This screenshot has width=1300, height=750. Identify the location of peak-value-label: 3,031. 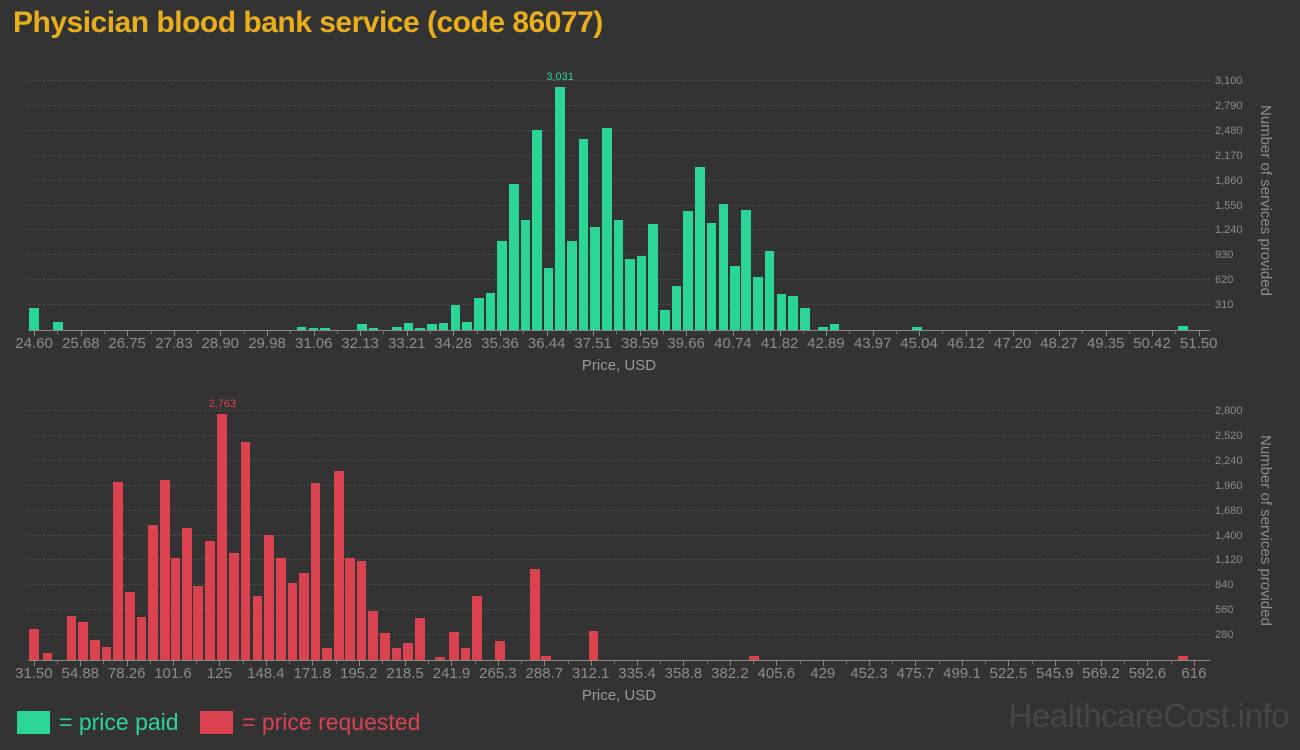
(560, 76).